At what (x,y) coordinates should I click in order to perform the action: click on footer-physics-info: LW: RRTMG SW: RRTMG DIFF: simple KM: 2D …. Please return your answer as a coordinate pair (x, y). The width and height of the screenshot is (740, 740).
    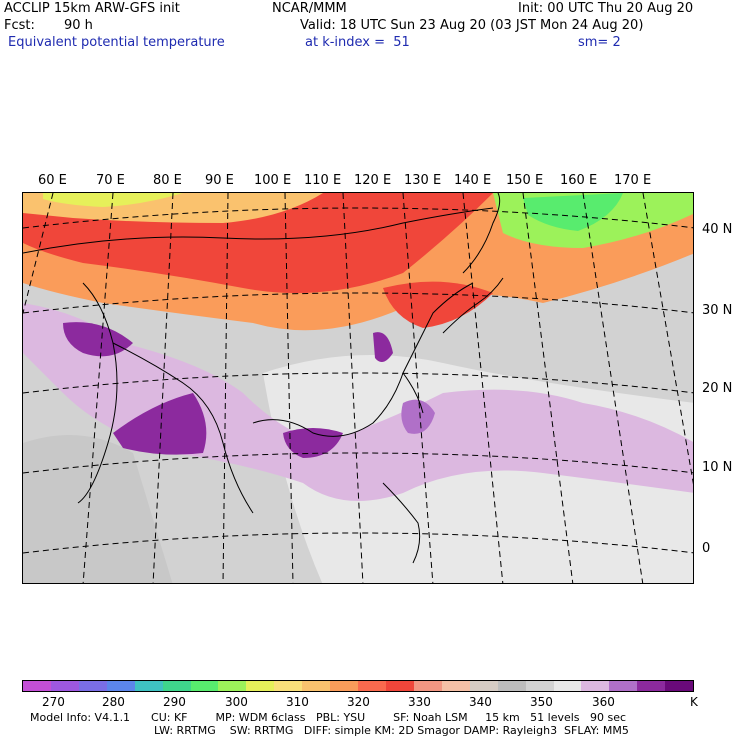
    Looking at the image, I should click on (391, 730).